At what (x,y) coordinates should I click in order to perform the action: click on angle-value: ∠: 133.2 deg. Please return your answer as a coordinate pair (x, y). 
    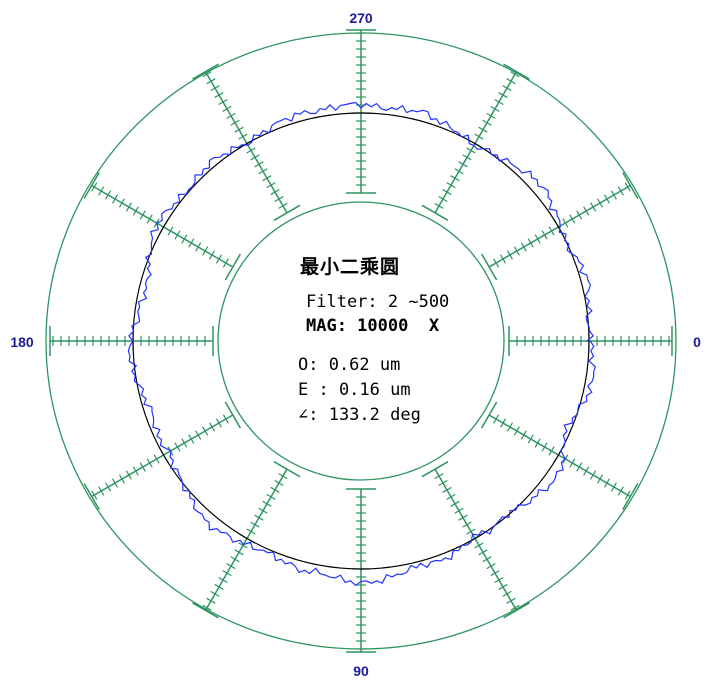
    Looking at the image, I should click on (359, 415).